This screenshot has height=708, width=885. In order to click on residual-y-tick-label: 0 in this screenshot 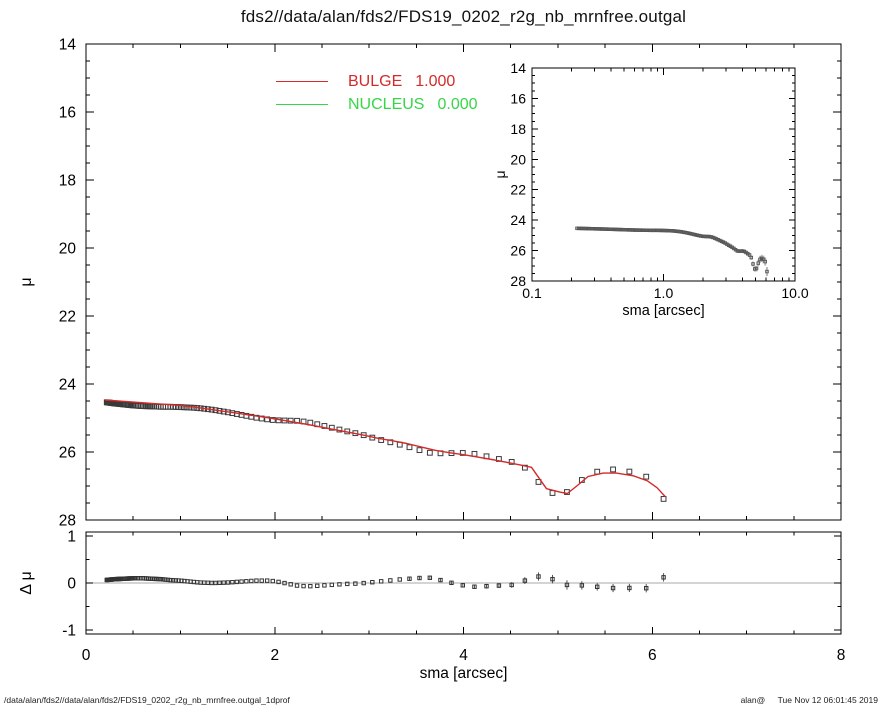, I will do `click(71, 584)`.